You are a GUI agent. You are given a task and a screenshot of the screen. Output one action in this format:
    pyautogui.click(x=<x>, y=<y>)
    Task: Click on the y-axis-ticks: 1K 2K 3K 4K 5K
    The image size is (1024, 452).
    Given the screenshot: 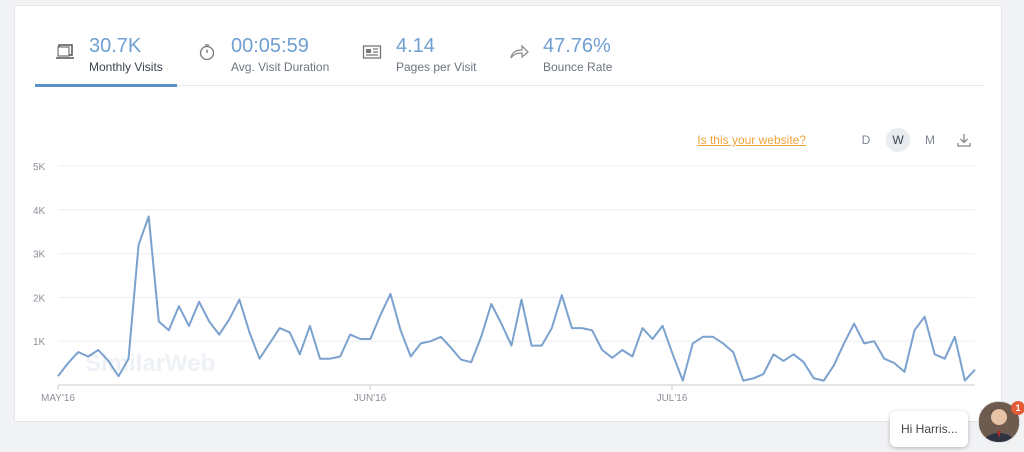 What is the action you would take?
    pyautogui.click(x=39, y=255)
    